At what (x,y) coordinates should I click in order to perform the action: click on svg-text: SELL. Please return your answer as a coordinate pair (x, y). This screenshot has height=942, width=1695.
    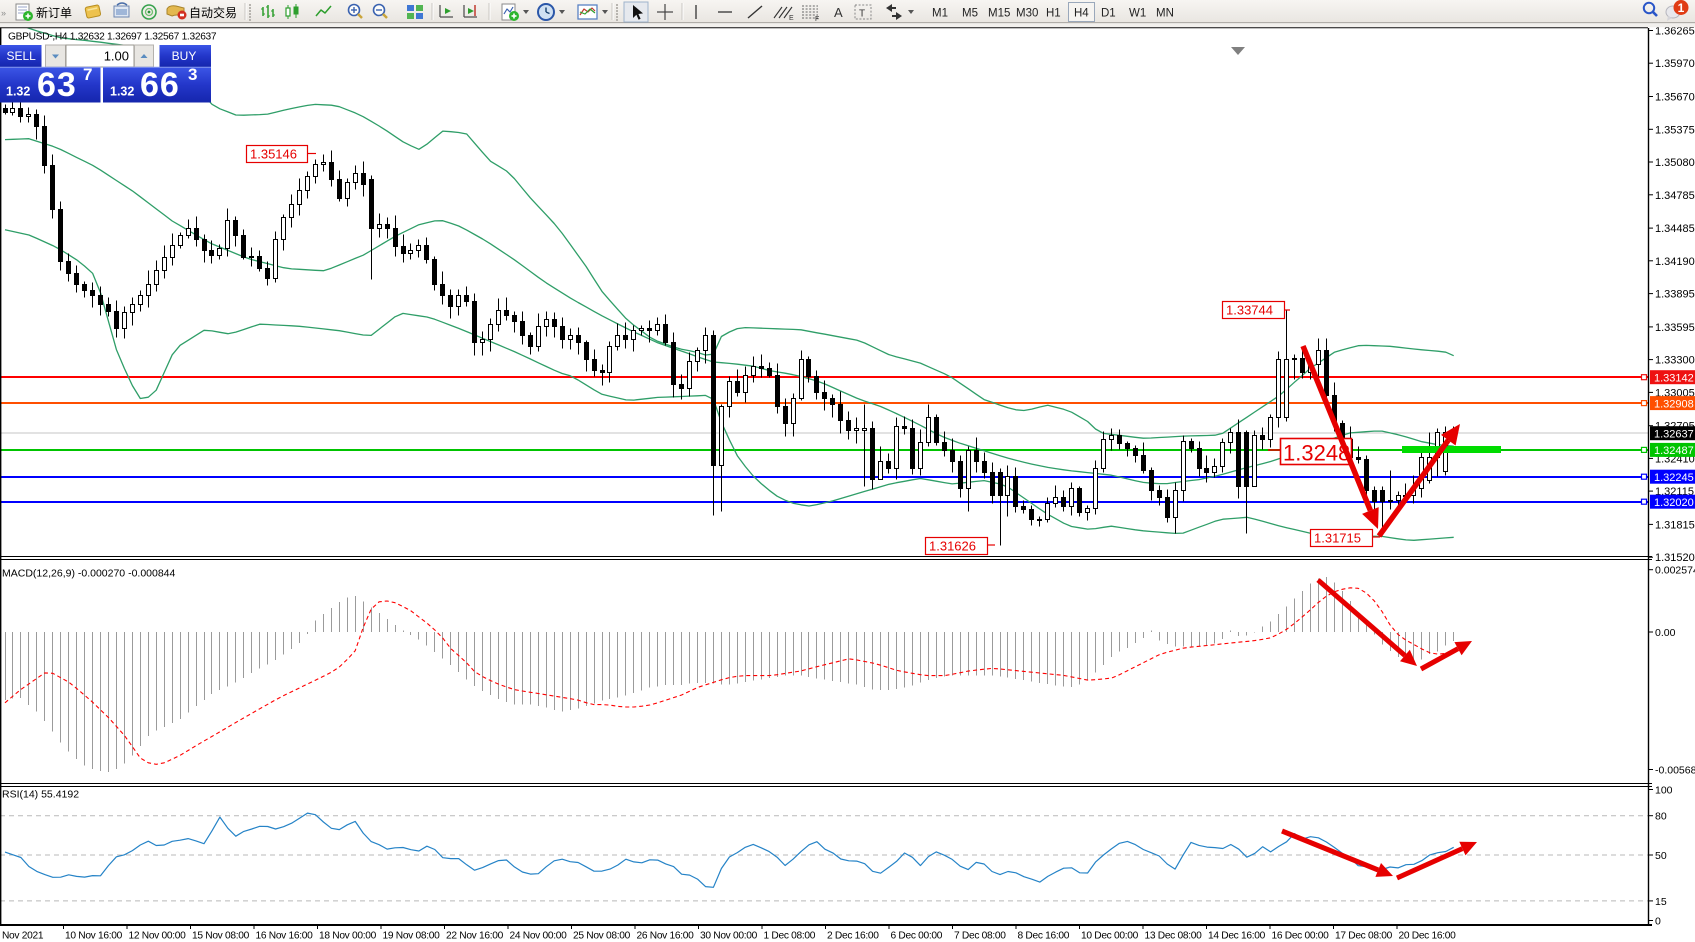
    Looking at the image, I should click on (22, 56).